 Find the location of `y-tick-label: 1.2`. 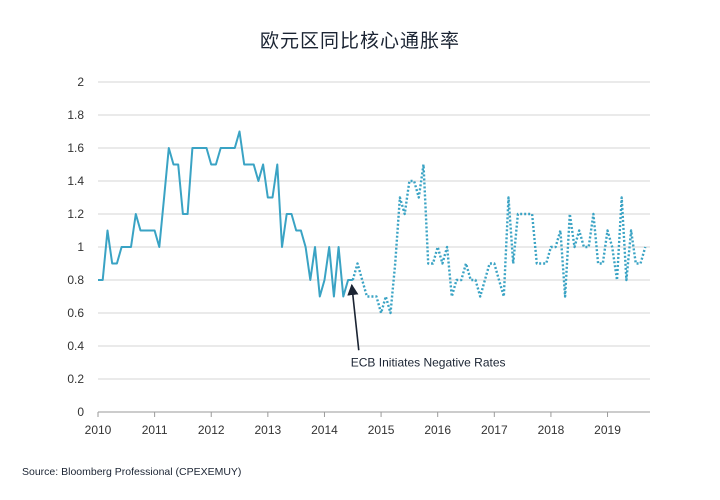

y-tick-label: 1.2 is located at coordinates (75, 214).